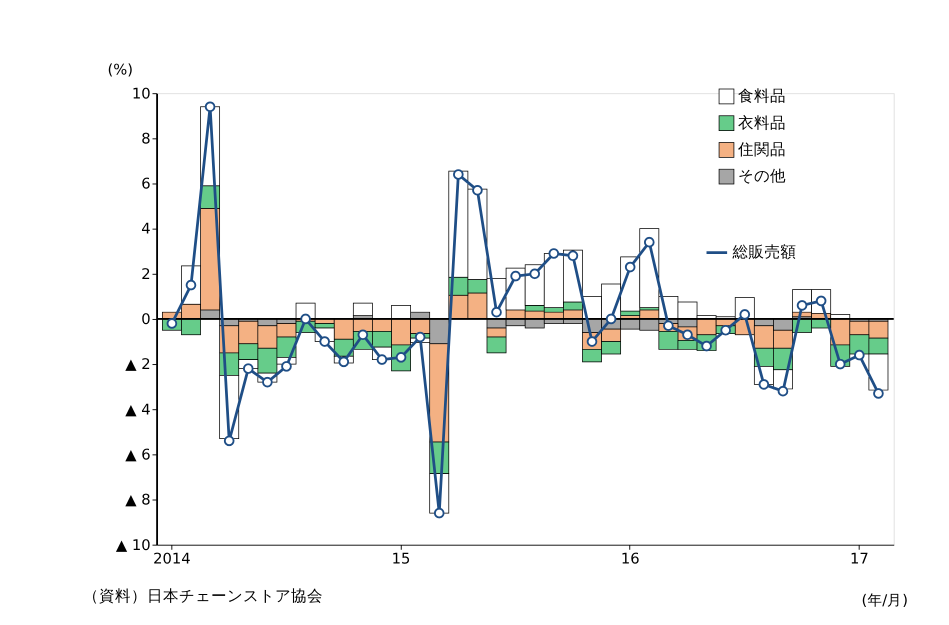 This screenshot has height=625, width=949. Describe the element at coordinates (146, 184) in the screenshot. I see `y-tick-label: 6` at that location.